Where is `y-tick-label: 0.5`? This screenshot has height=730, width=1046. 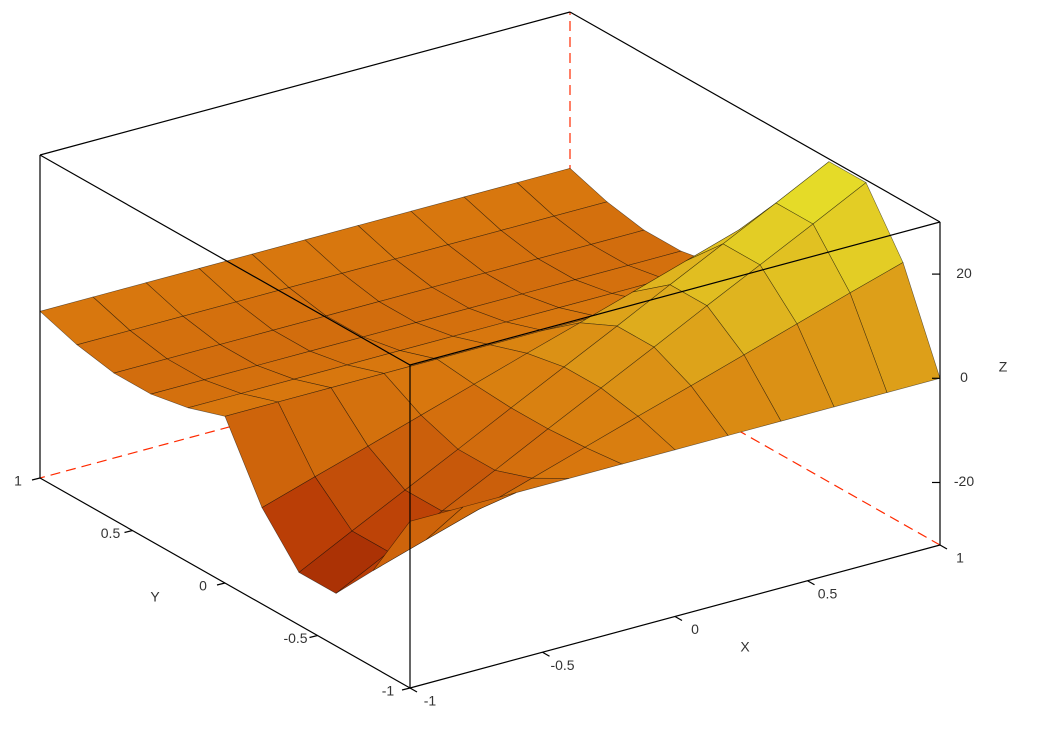
y-tick-label: 0.5 is located at coordinates (111, 533).